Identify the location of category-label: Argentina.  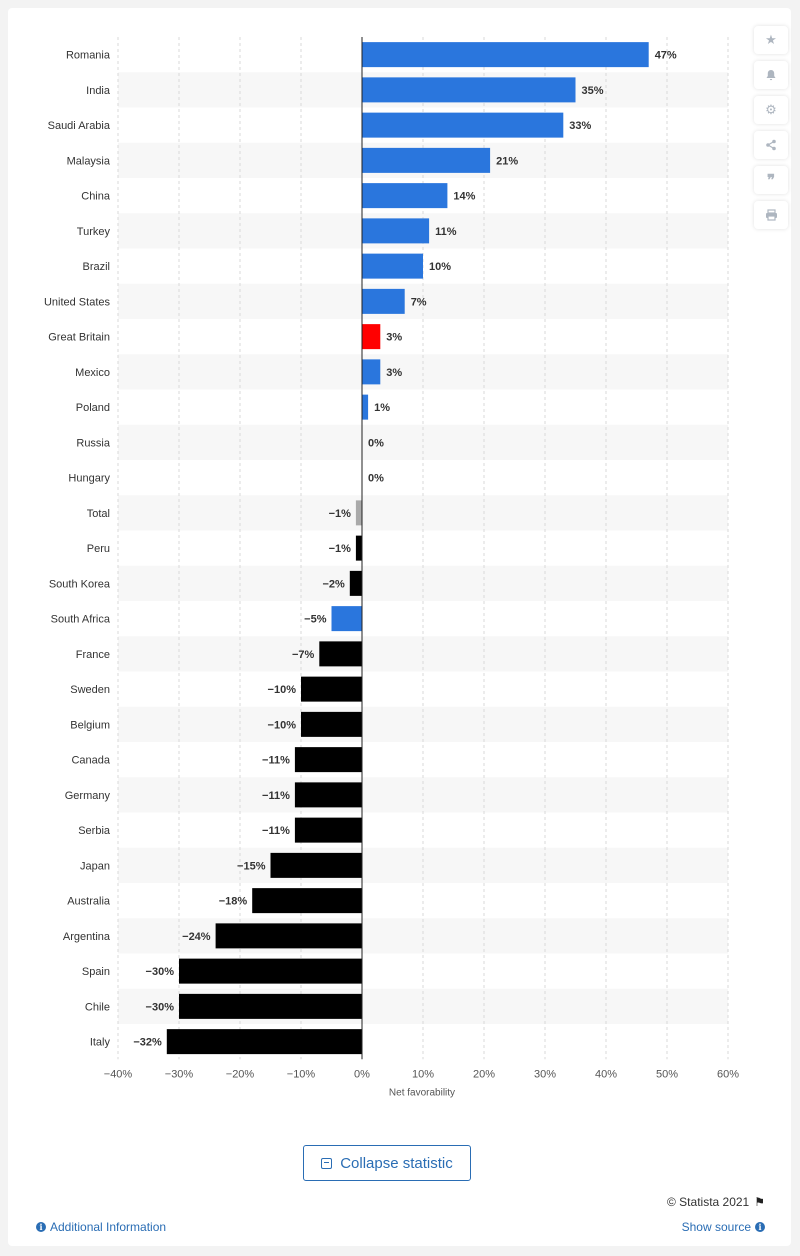
(87, 937).